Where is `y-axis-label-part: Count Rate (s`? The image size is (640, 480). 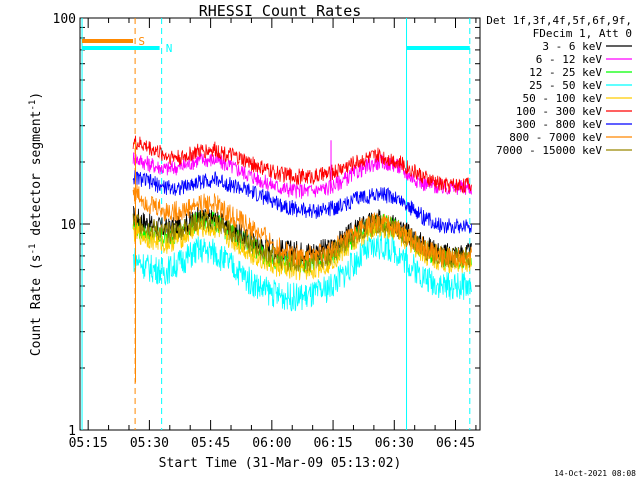 y-axis-label-part: Count Rate (s is located at coordinates (36, 305).